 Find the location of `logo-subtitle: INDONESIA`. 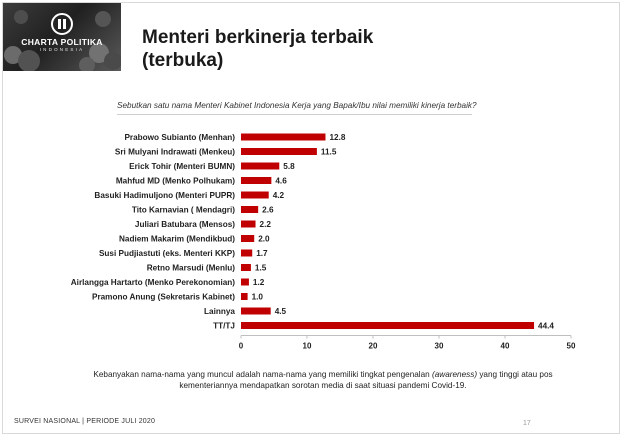

logo-subtitle: INDONESIA is located at coordinates (62, 49).